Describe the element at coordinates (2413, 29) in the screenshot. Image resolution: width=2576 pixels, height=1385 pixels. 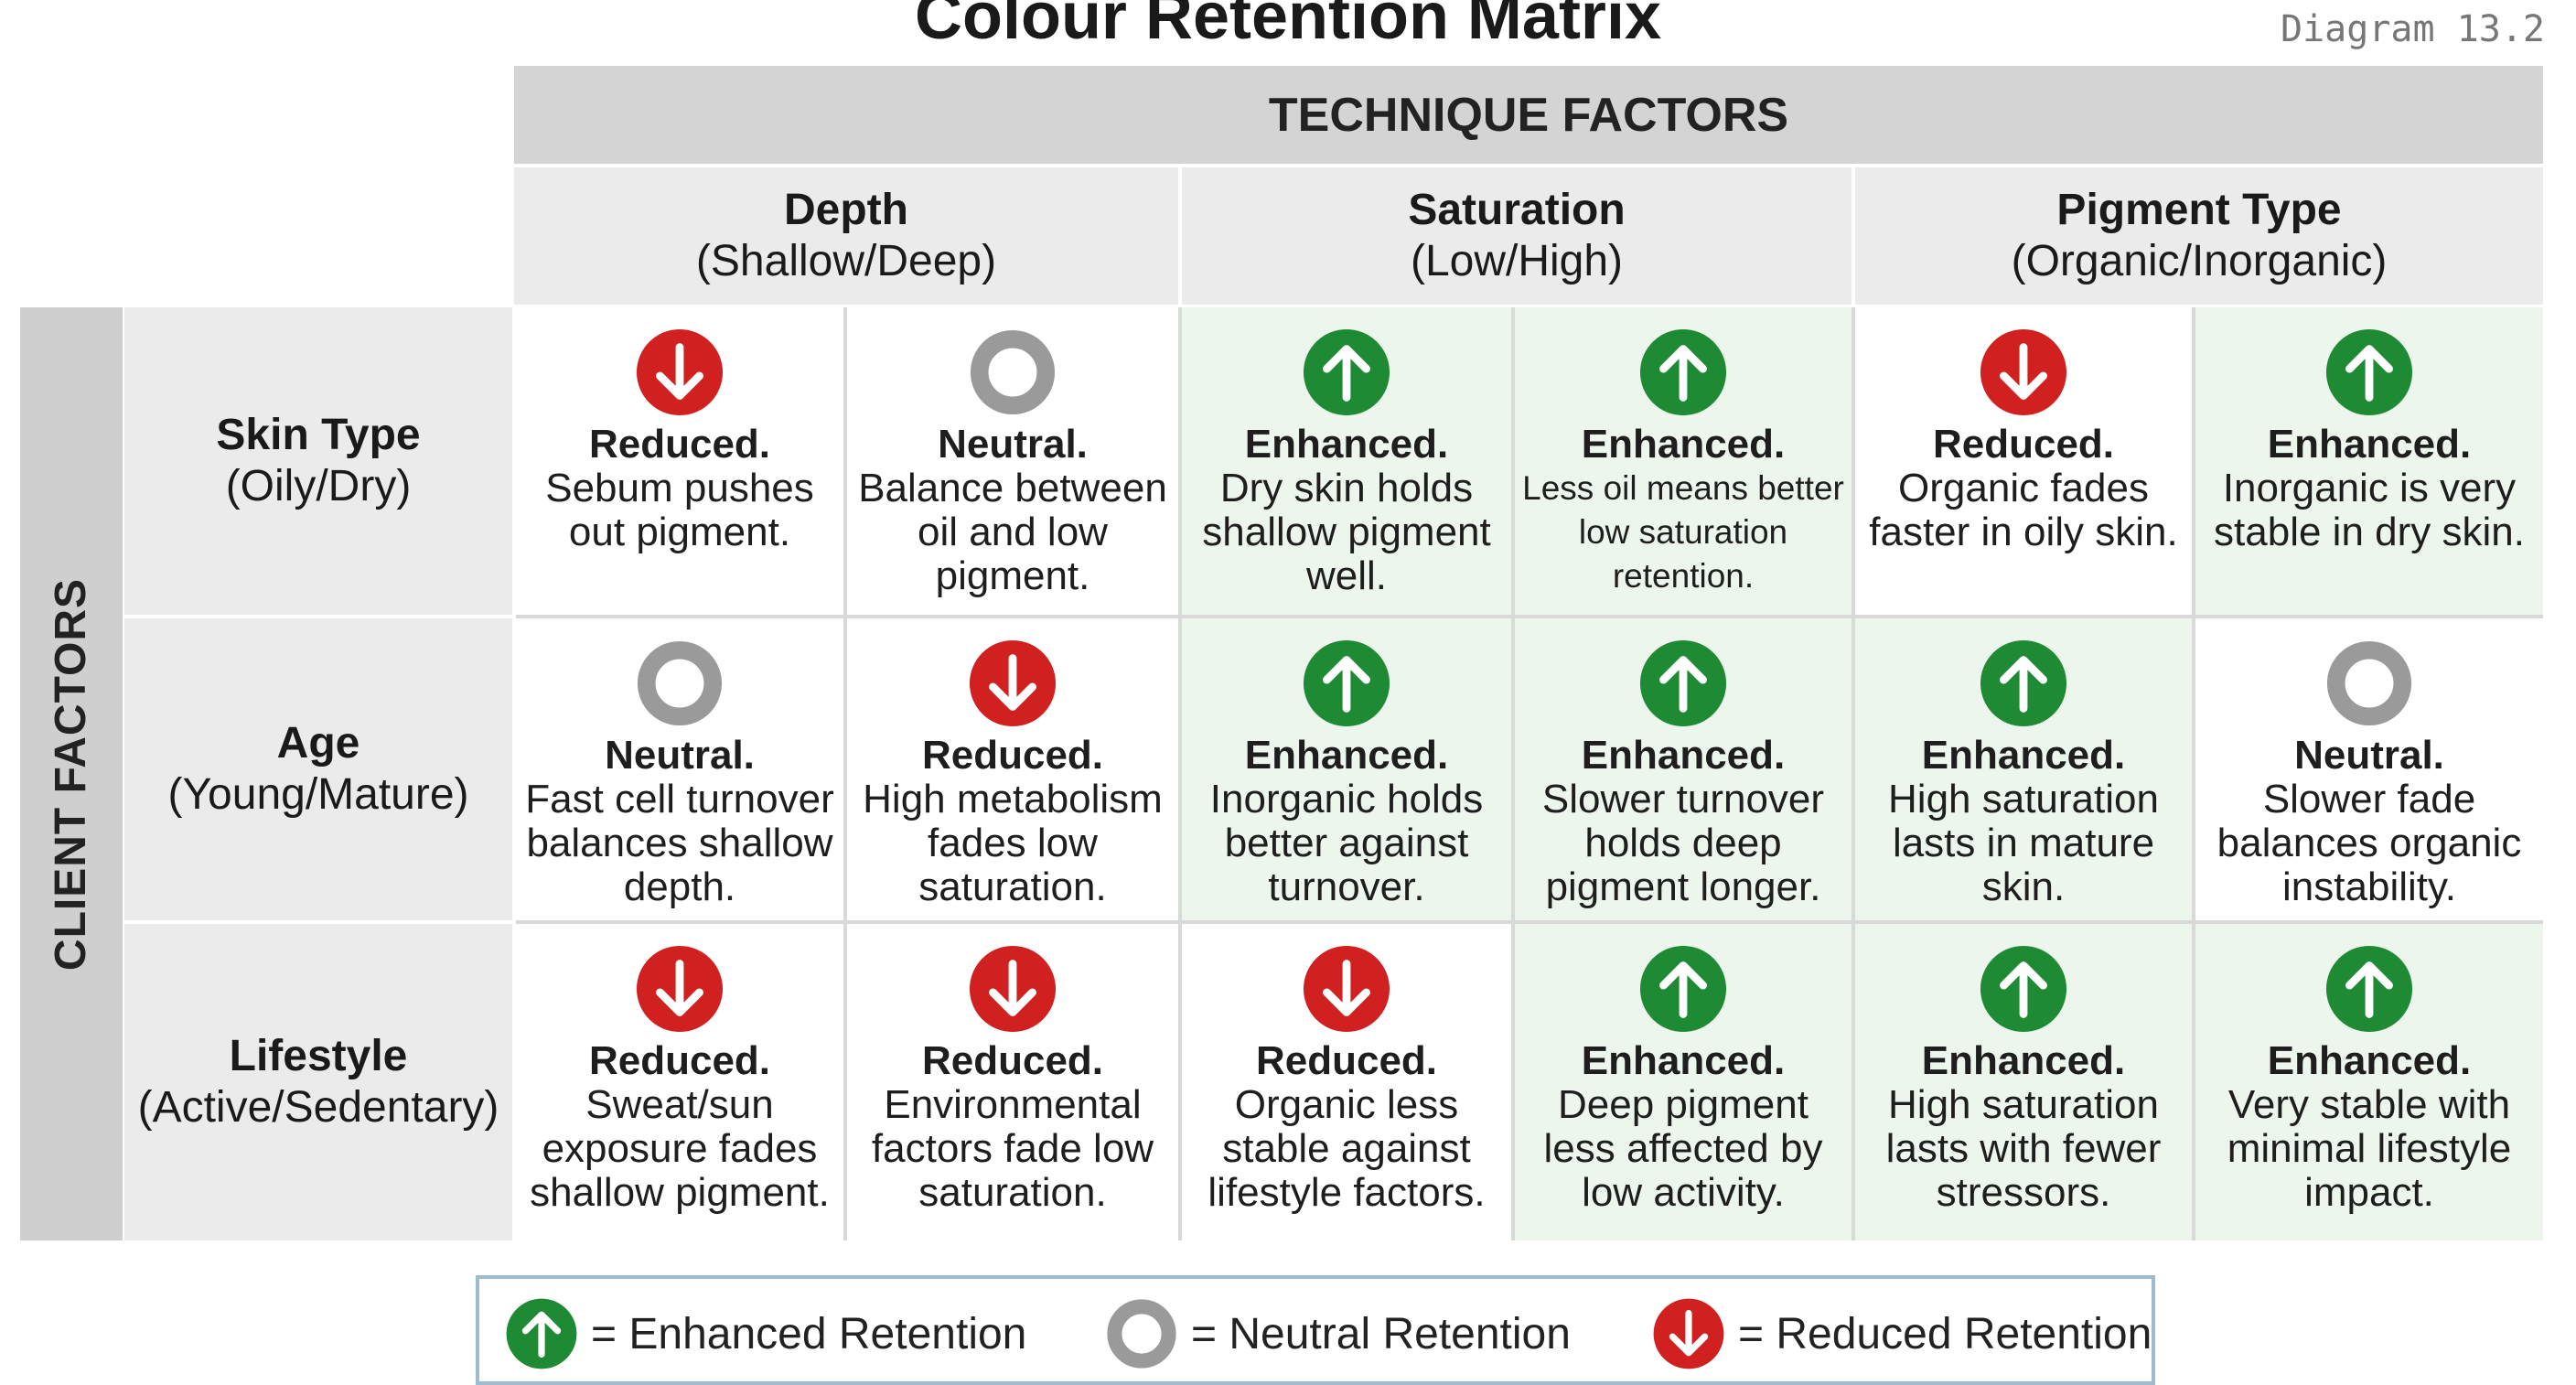
I see `diagram-label: Diagram 13.2` at that location.